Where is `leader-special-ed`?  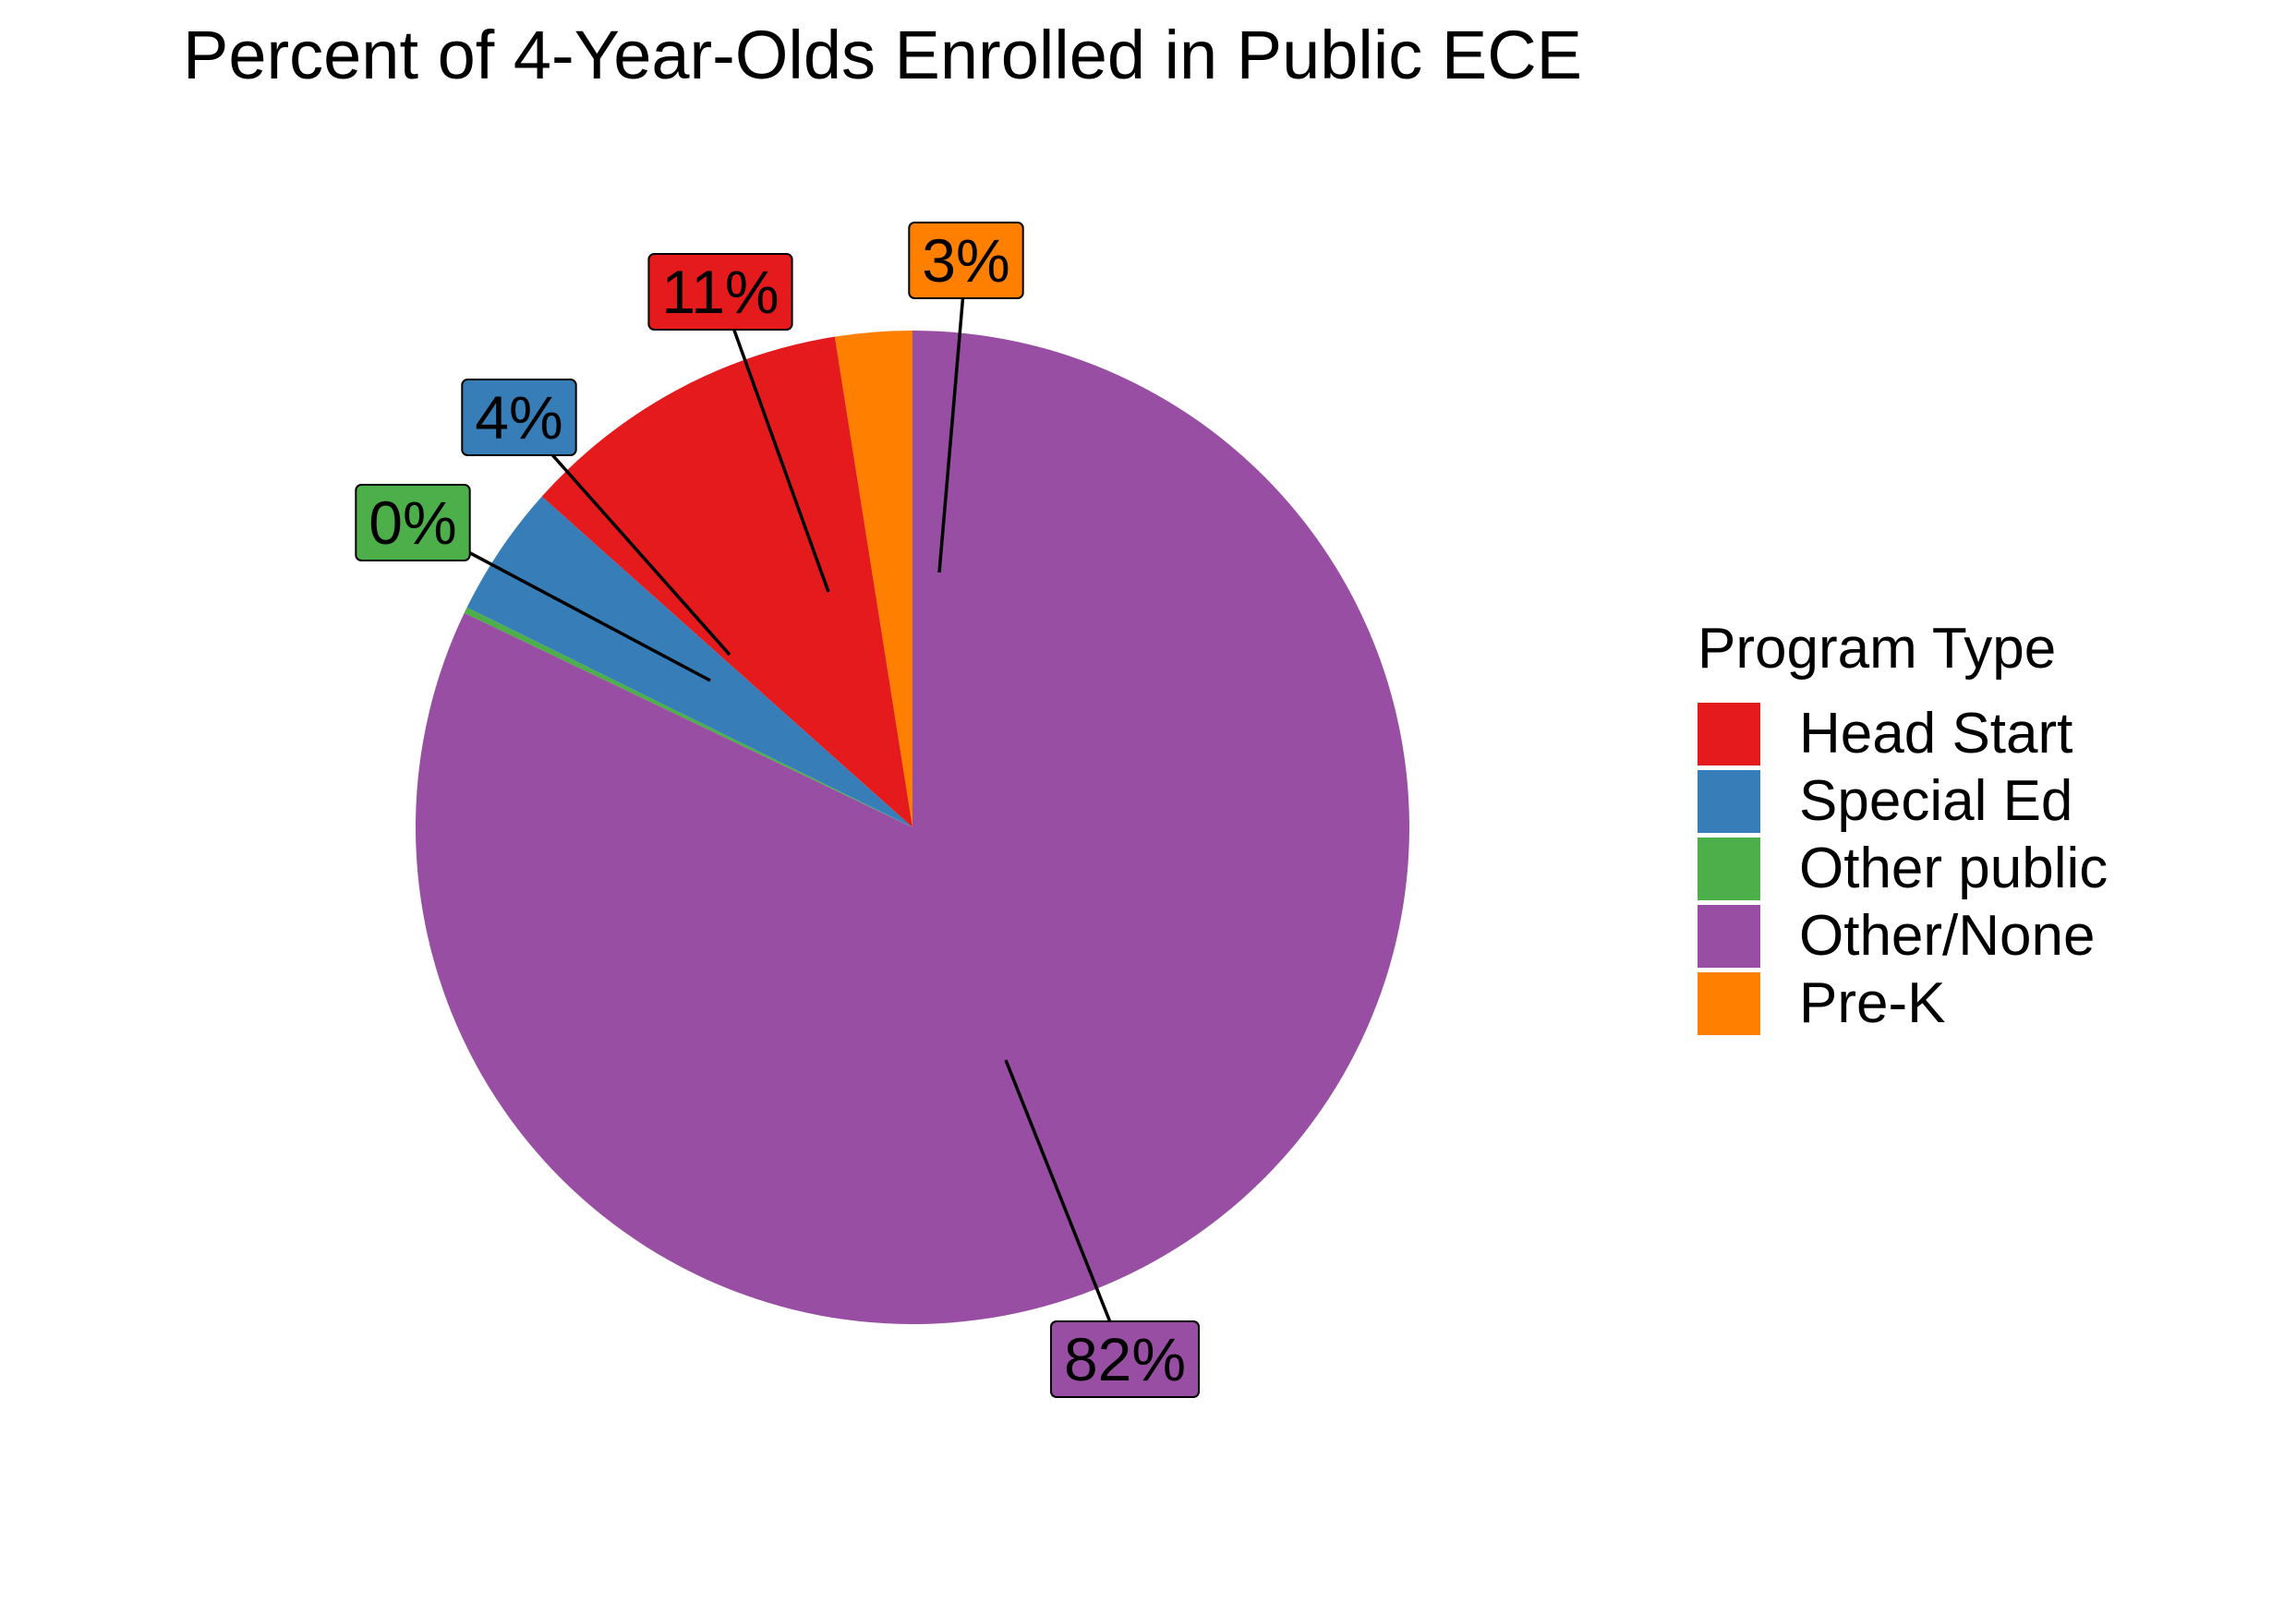
leader-special-ed is located at coordinates (624, 536).